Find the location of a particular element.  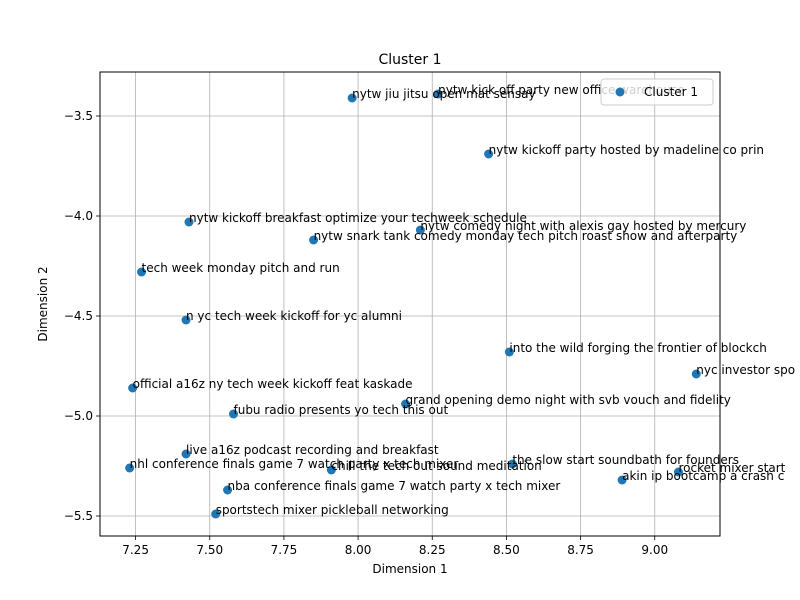

x-tick-label: 8.00 is located at coordinates (358, 550).